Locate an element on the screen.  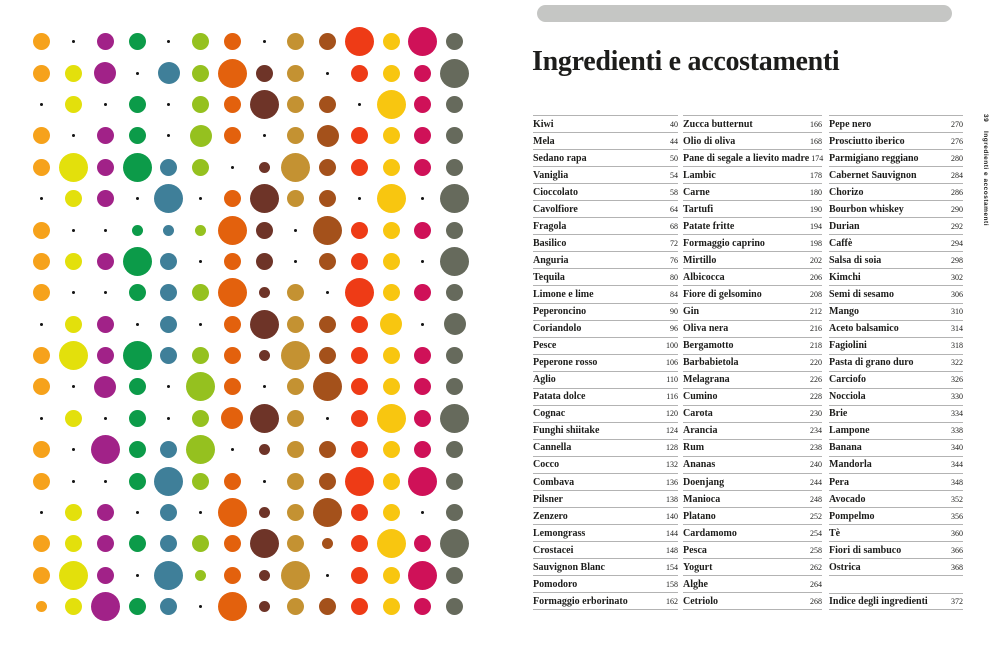
entry-page: 190 is located at coordinates (816, 209).